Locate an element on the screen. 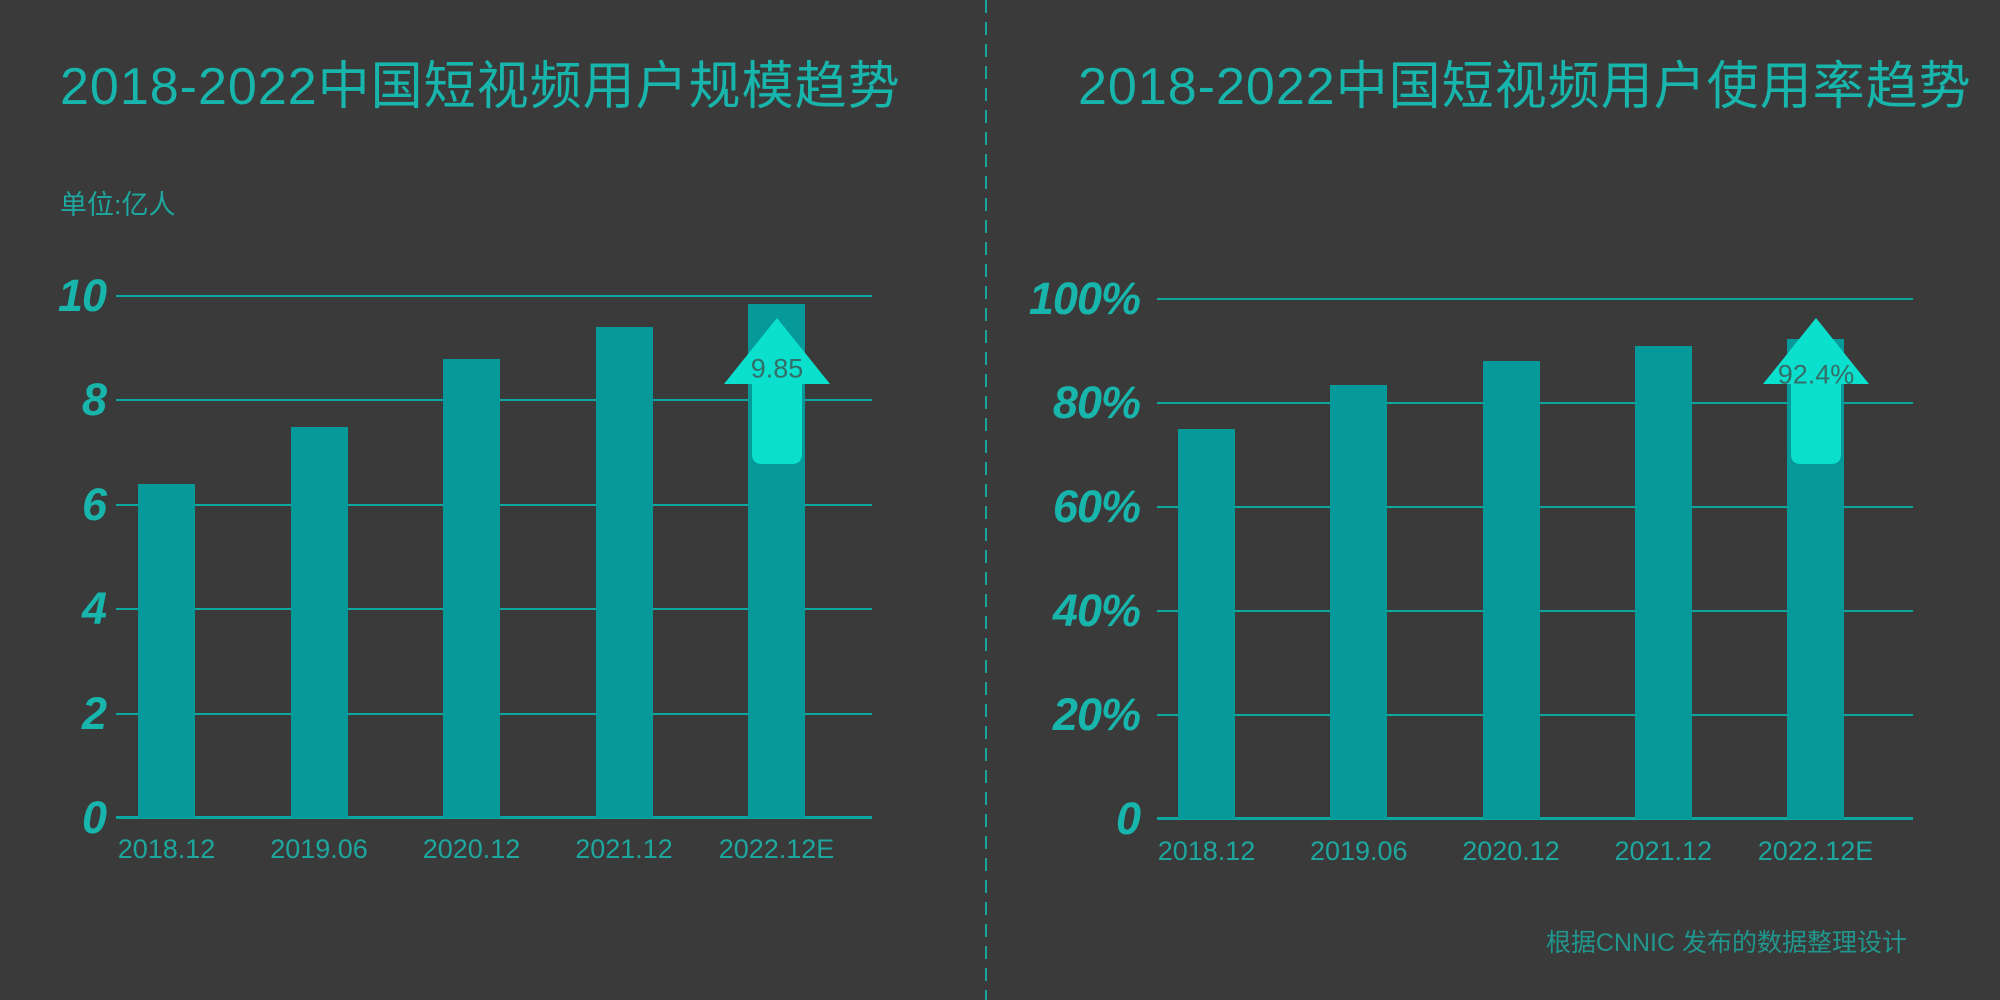 Image resolution: width=2000 pixels, height=1000 pixels. y-tick-label: 2 is located at coordinates (94, 713).